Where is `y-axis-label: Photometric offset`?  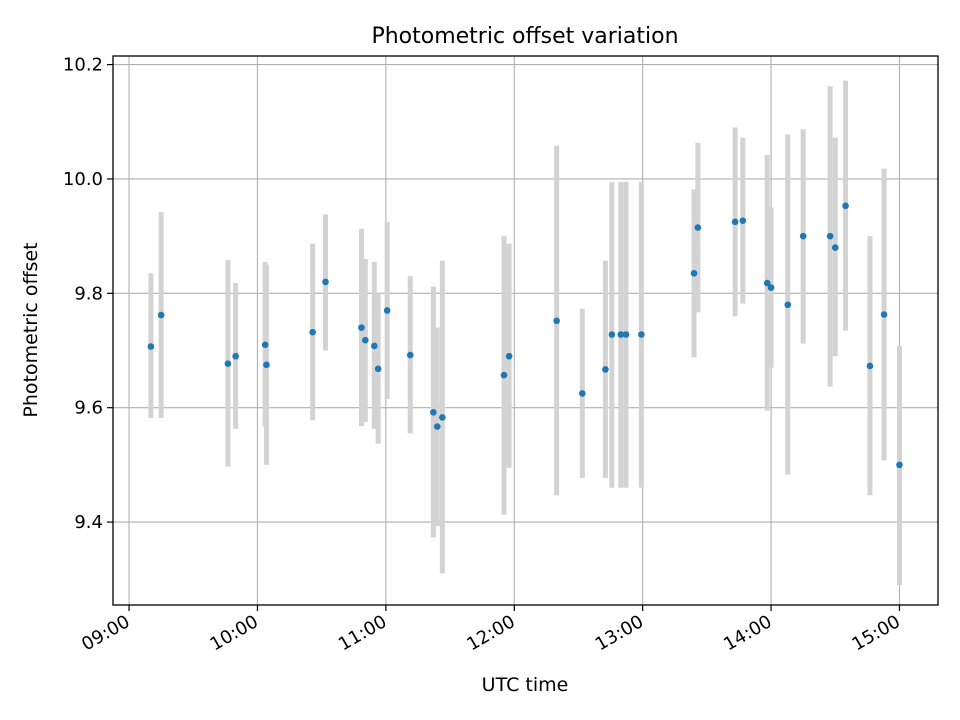
y-axis-label: Photometric offset is located at coordinates (31, 329).